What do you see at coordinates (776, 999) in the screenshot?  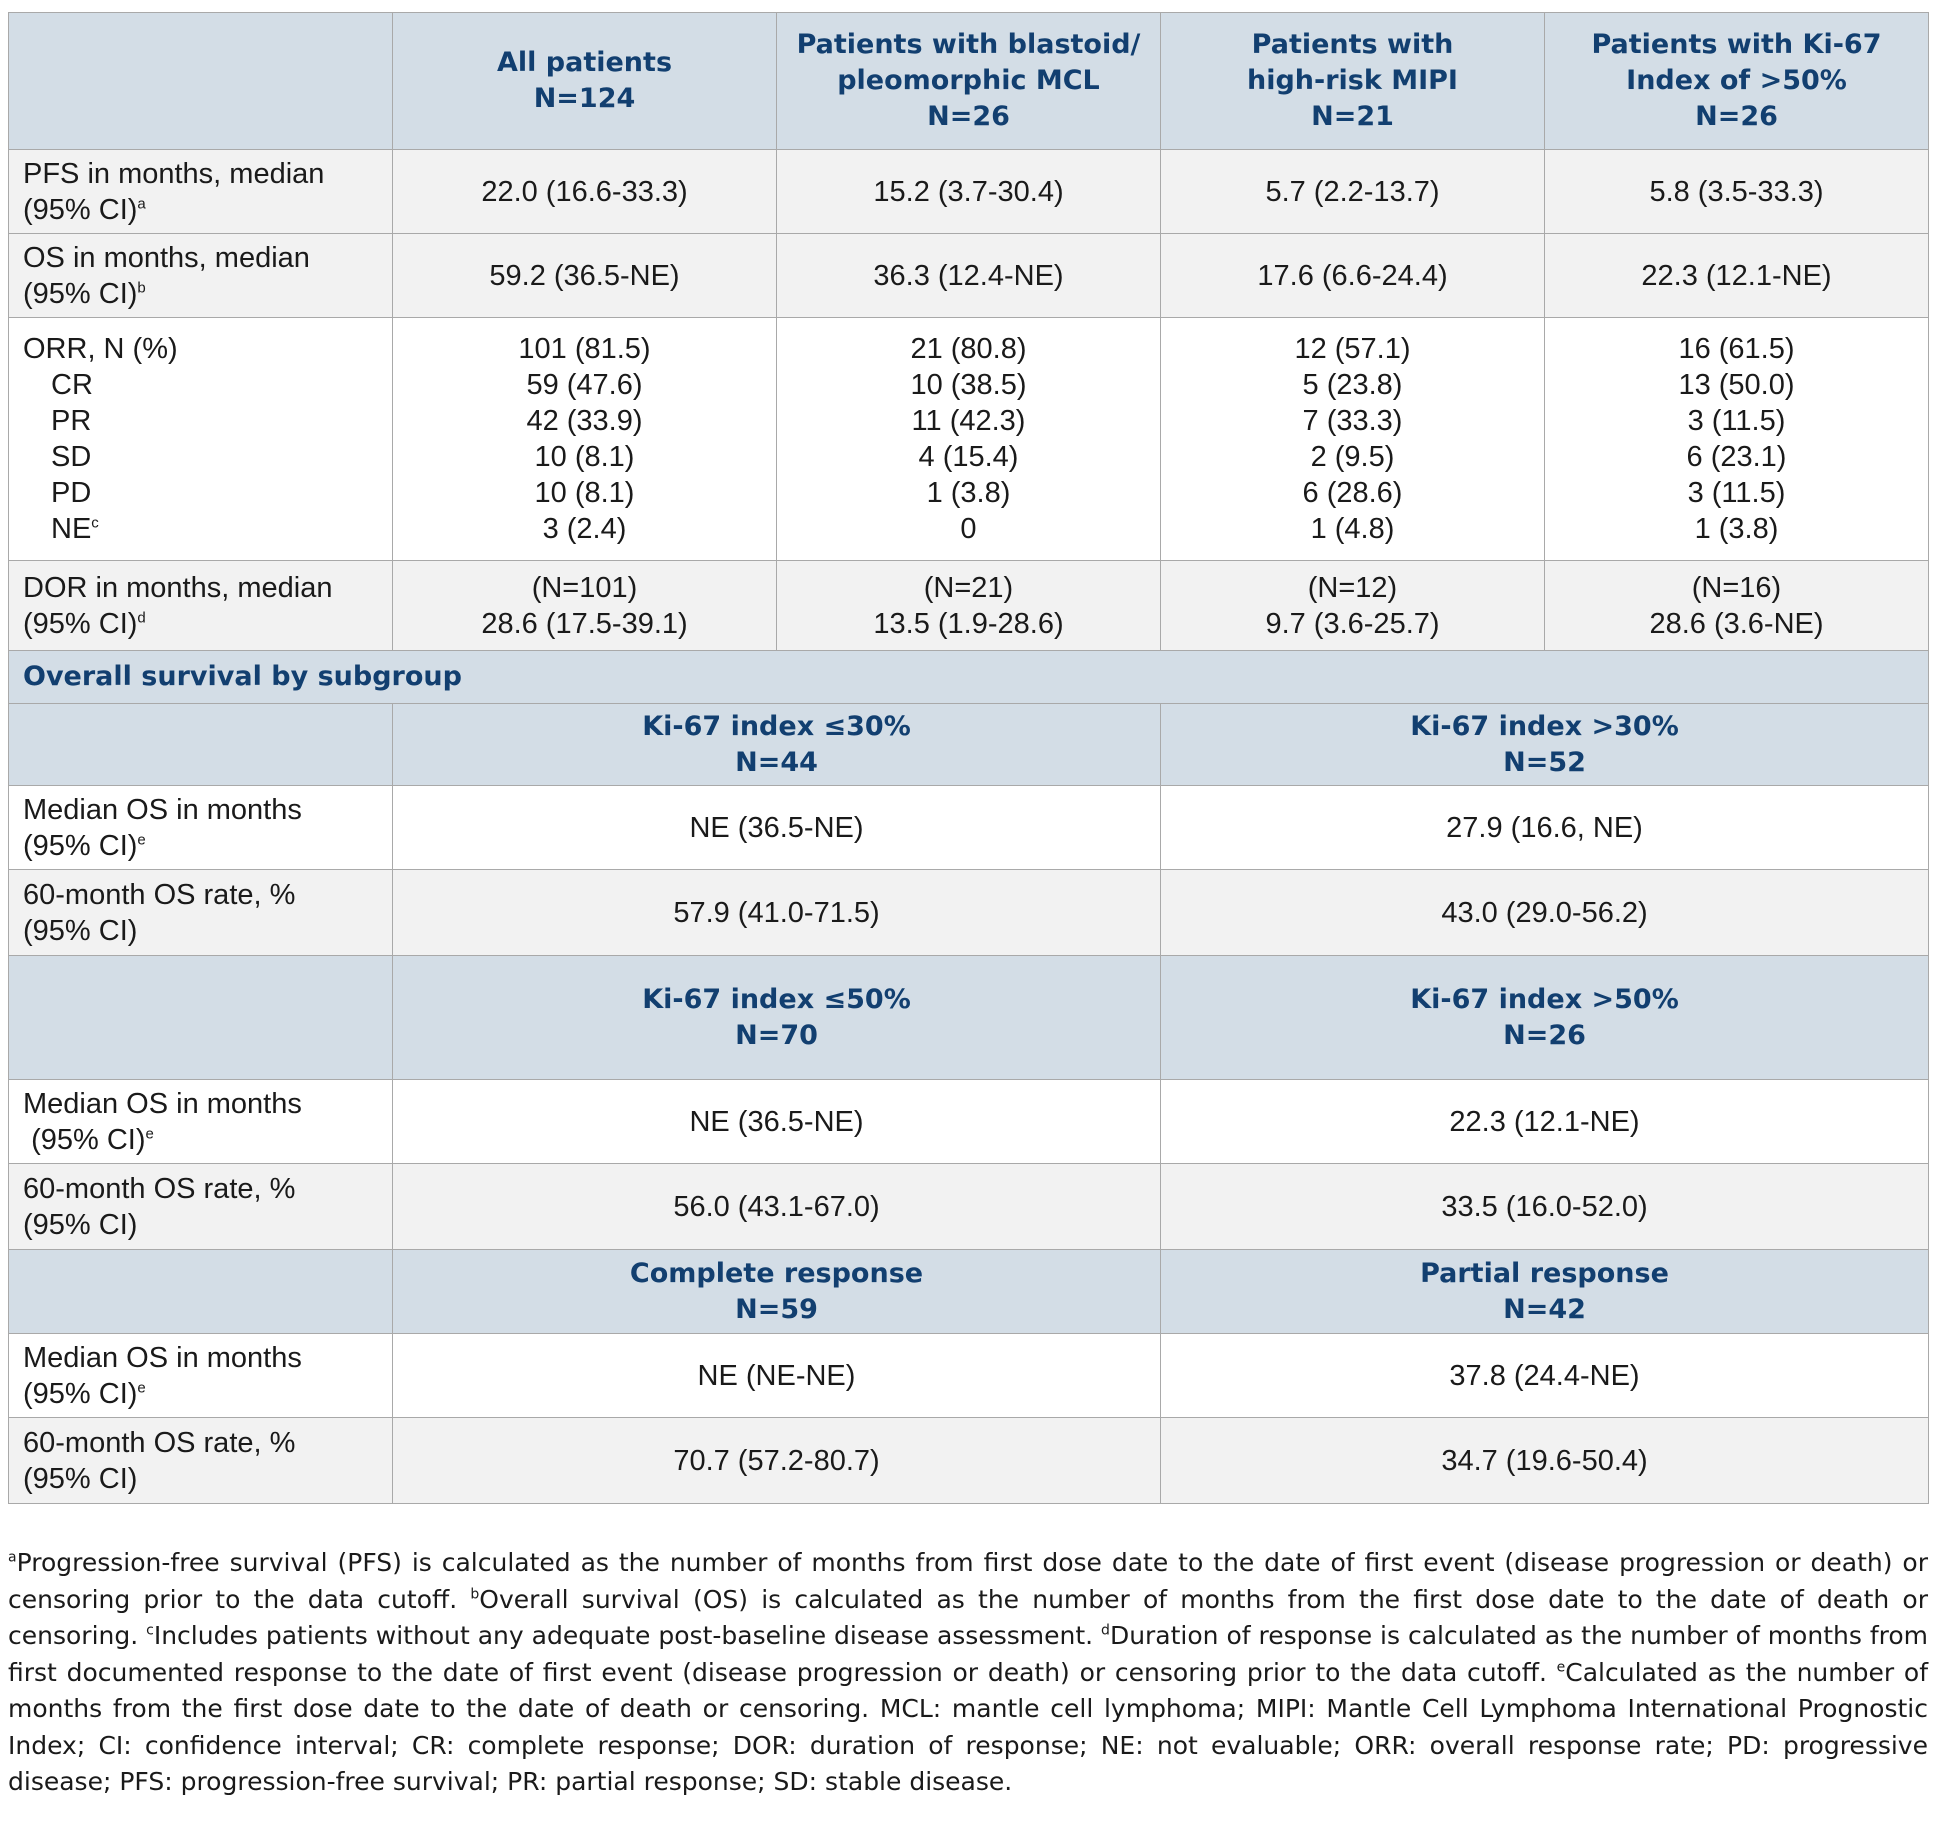 I see `cell-text: Ki-67 index ≤50%` at bounding box center [776, 999].